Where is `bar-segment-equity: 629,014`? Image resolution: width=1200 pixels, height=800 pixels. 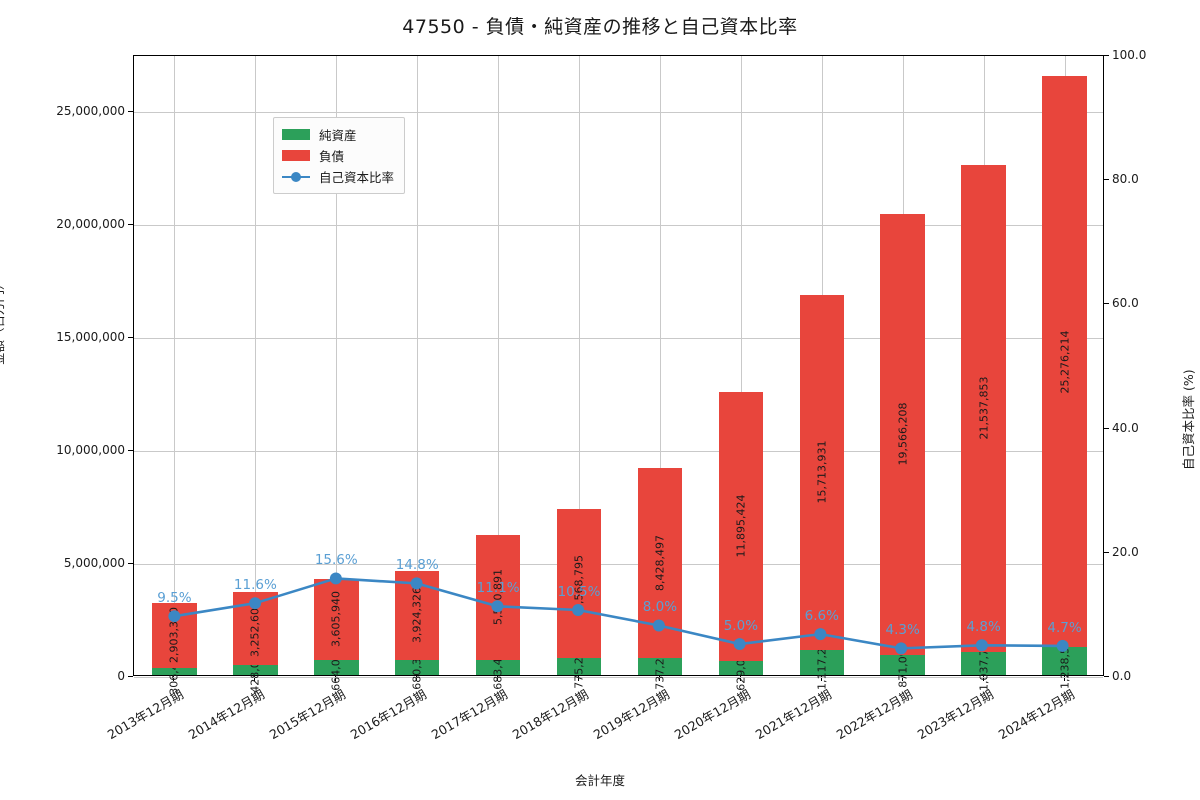 bar-segment-equity: 629,014 is located at coordinates (741, 668).